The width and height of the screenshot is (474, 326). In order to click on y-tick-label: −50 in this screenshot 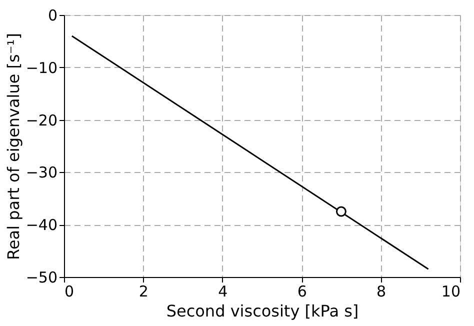, I will do `click(42, 277)`.